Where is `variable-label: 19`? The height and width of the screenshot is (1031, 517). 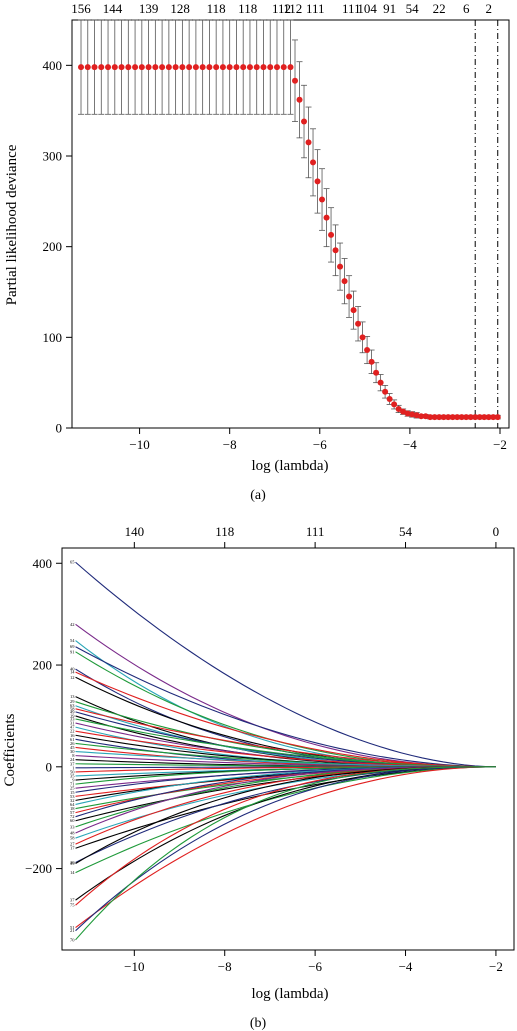 variable-label: 19 is located at coordinates (72, 715).